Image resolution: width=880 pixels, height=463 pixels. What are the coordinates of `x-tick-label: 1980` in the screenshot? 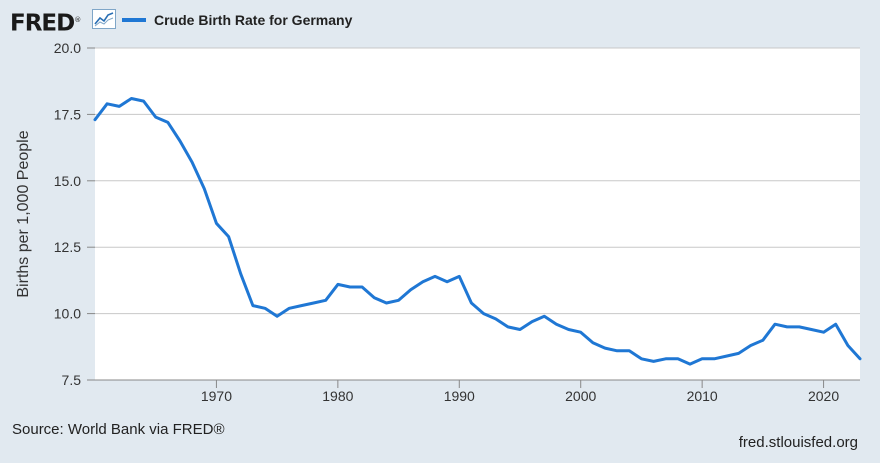 It's located at (337, 396).